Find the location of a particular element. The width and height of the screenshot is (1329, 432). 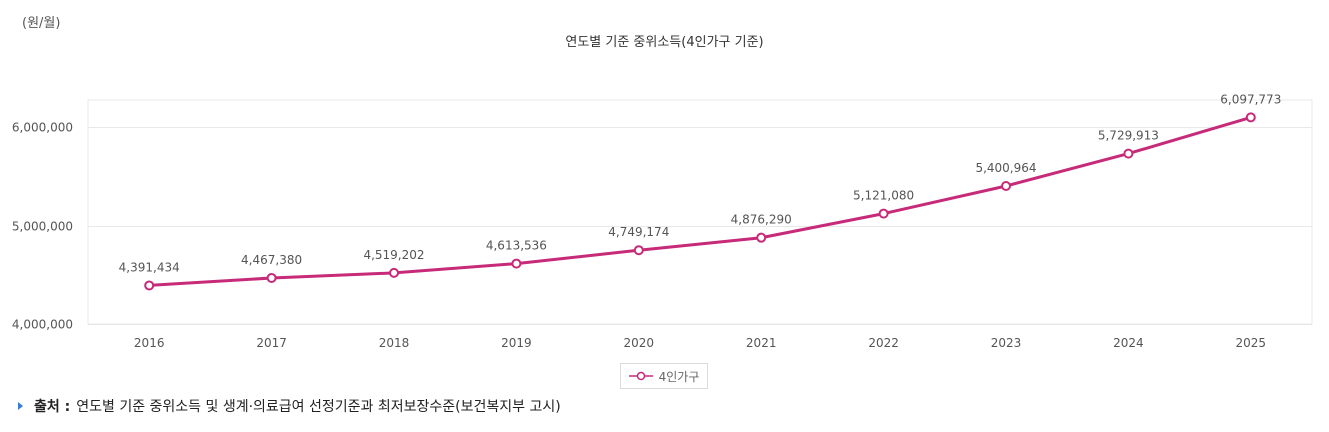

data-label: 5,729,913 is located at coordinates (1128, 136).